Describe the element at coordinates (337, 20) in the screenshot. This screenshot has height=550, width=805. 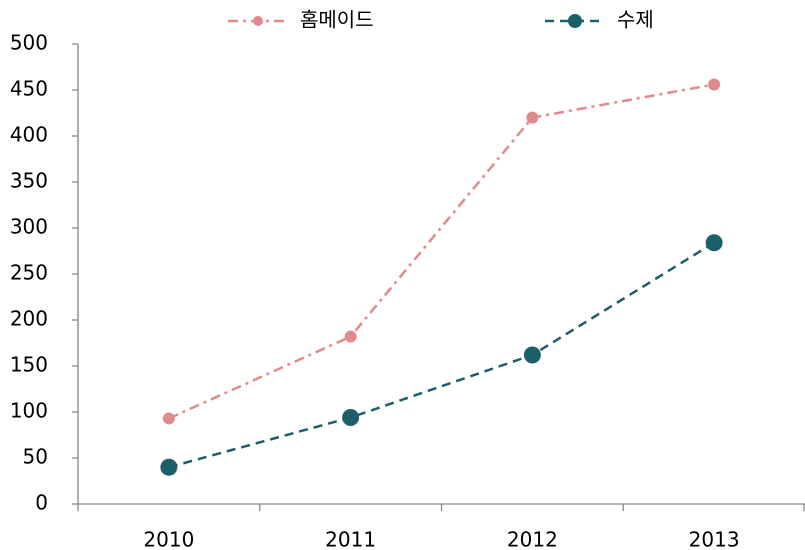
I see `legend-label: 홈메이드` at that location.